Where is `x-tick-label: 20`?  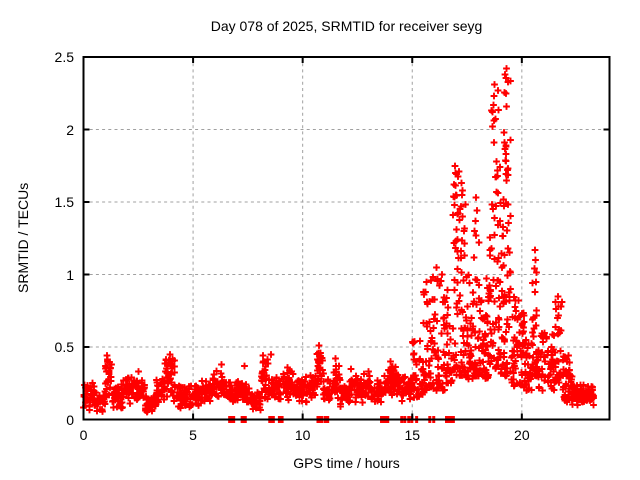
x-tick-label: 20 is located at coordinates (522, 435).